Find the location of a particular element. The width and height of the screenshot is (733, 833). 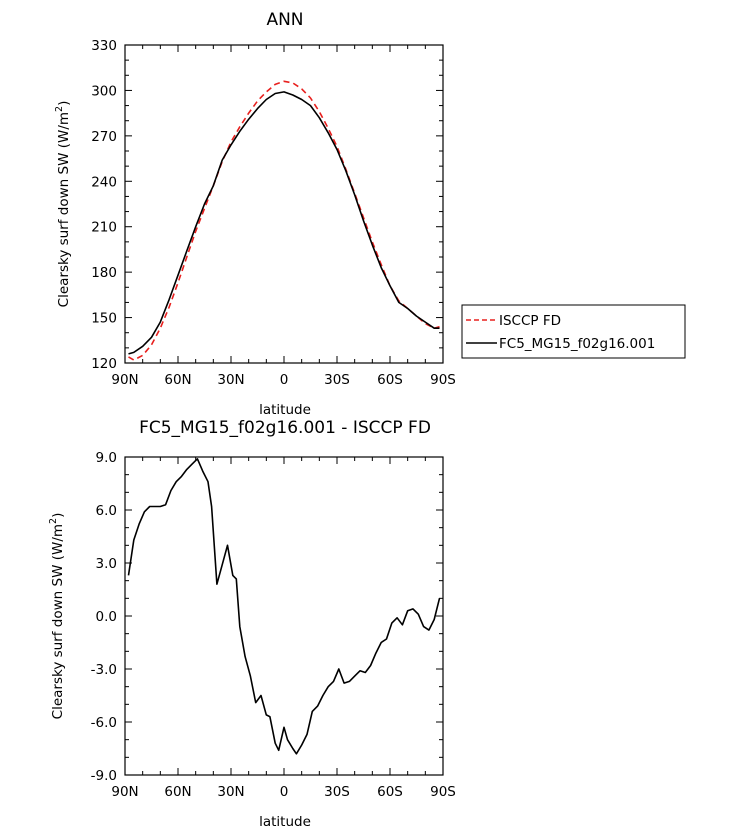

legend-label-isccp: ISCCP FD is located at coordinates (530, 321).